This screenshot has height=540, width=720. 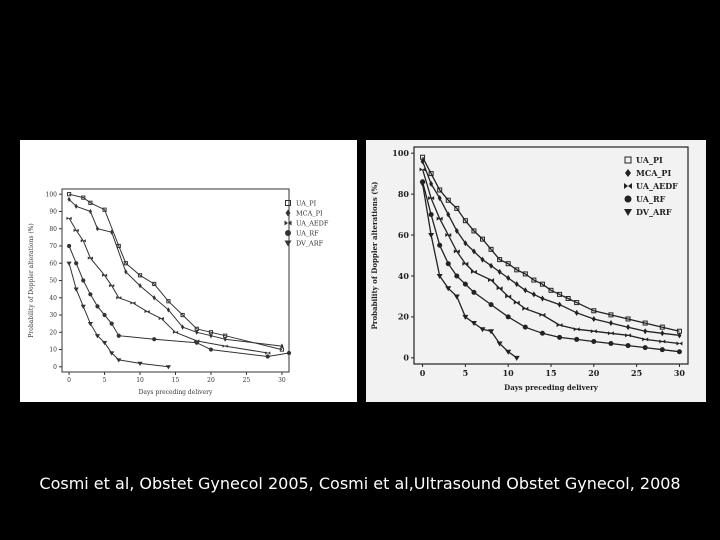 I want to click on left-y-tick-label: 90, so click(x=53, y=212).